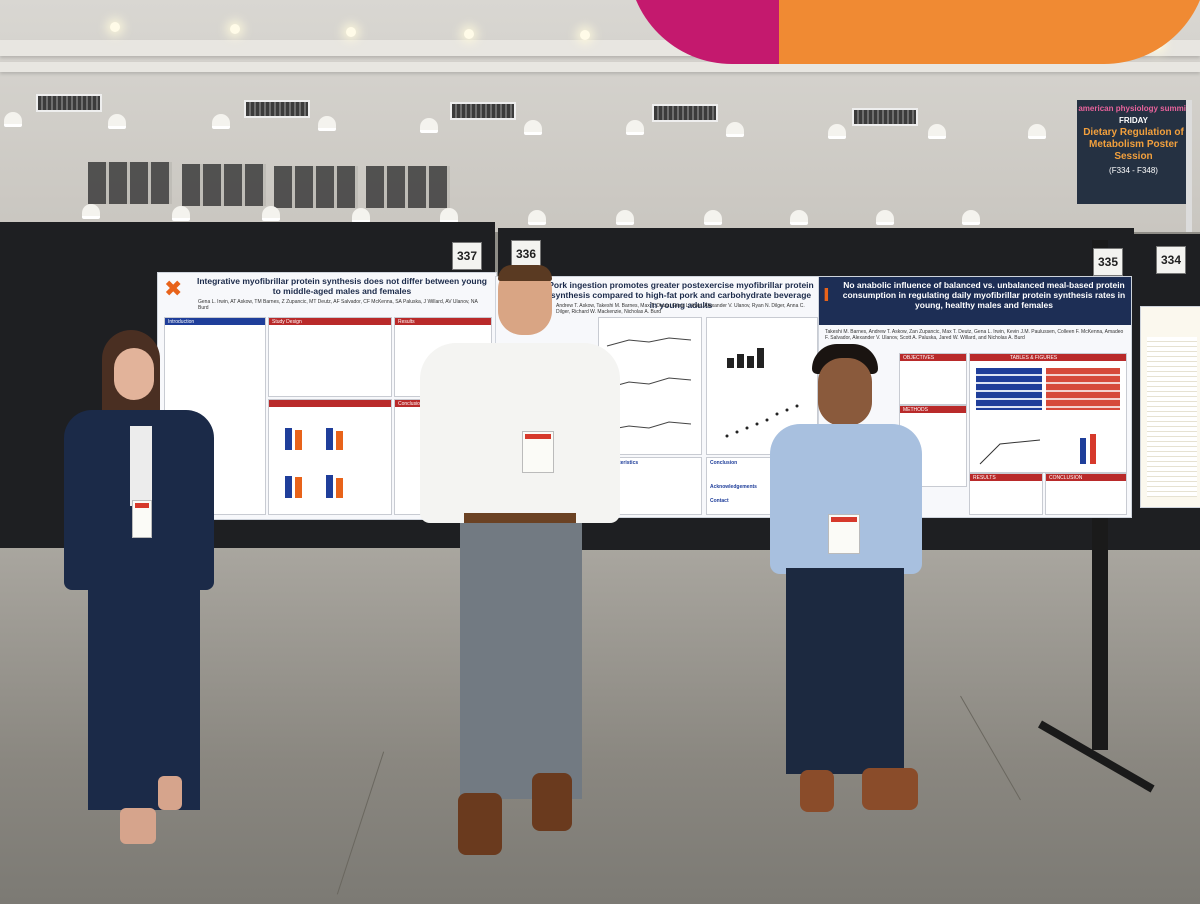  Describe the element at coordinates (733, 487) in the screenshot. I see `section-heading: Acknowledgements` at that location.